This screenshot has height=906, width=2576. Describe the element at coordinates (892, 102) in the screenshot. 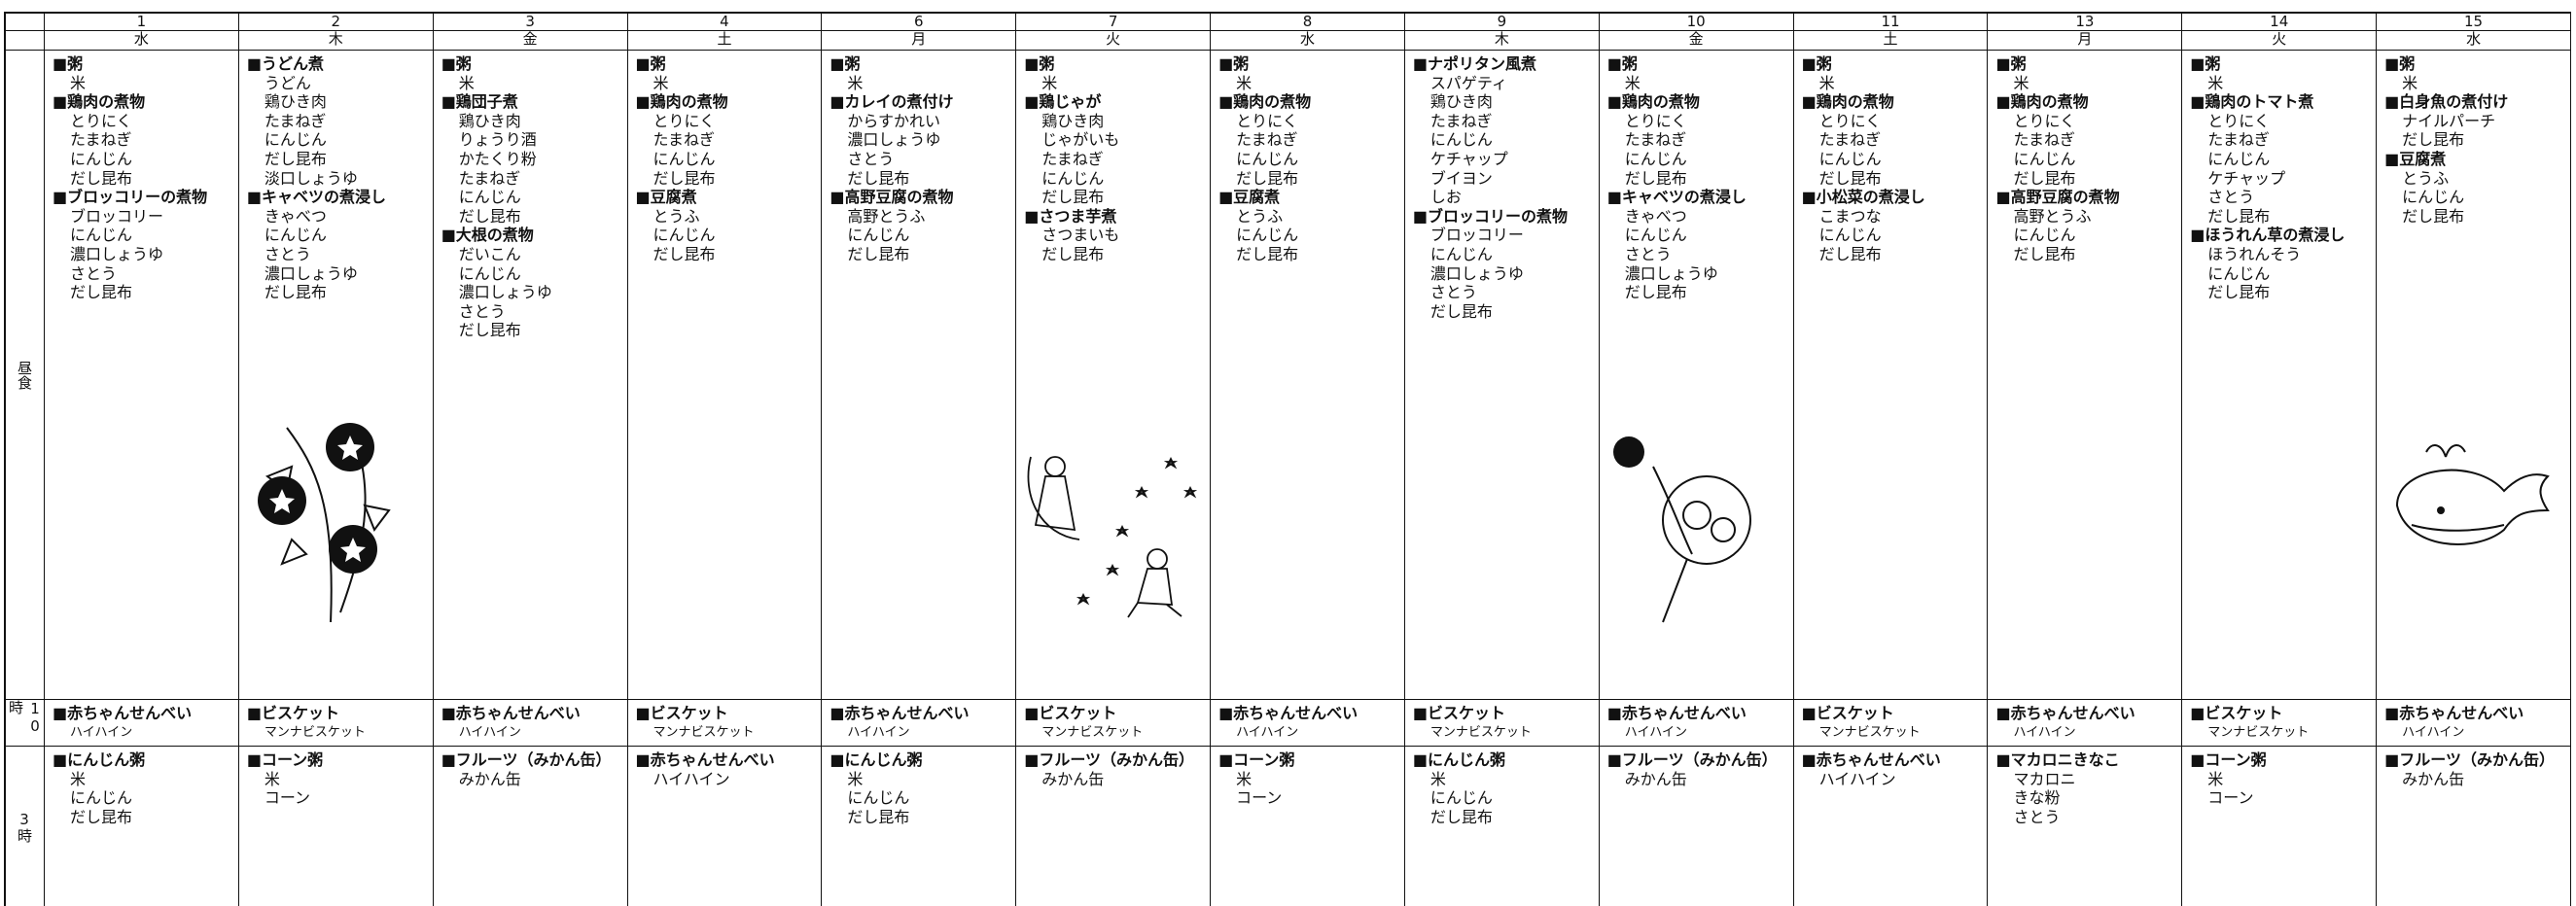

I see `dish-name: ■カレイの煮付け` at that location.